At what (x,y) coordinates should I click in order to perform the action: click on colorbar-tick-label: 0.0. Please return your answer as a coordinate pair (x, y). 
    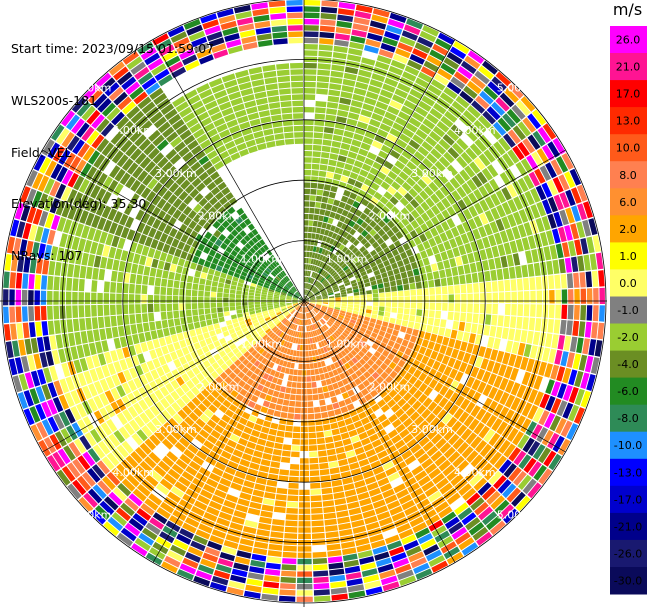
    Looking at the image, I should click on (628, 283).